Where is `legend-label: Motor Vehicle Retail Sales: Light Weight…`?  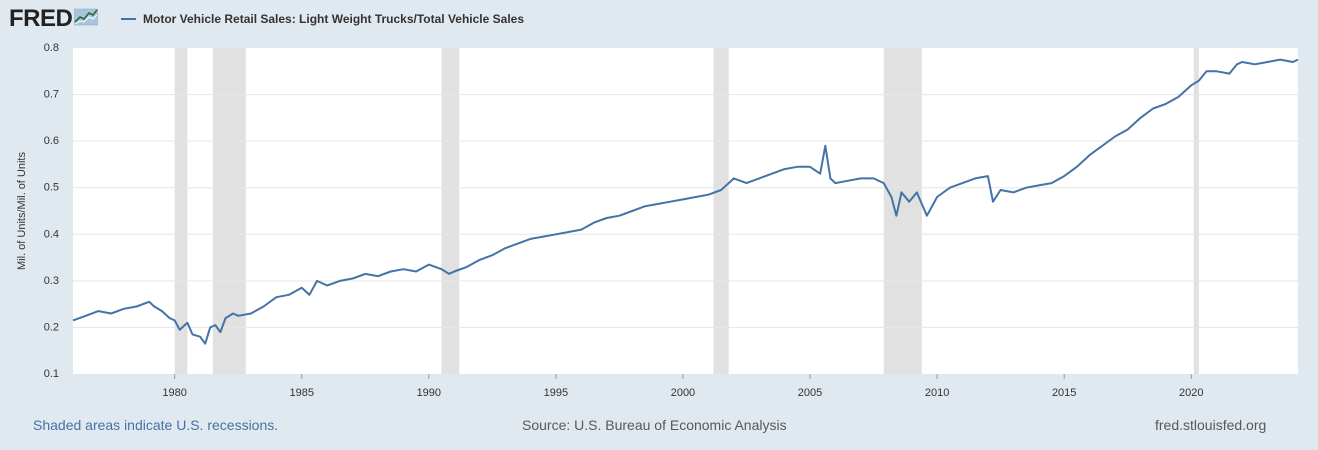
legend-label: Motor Vehicle Retail Sales: Light Weight… is located at coordinates (333, 19).